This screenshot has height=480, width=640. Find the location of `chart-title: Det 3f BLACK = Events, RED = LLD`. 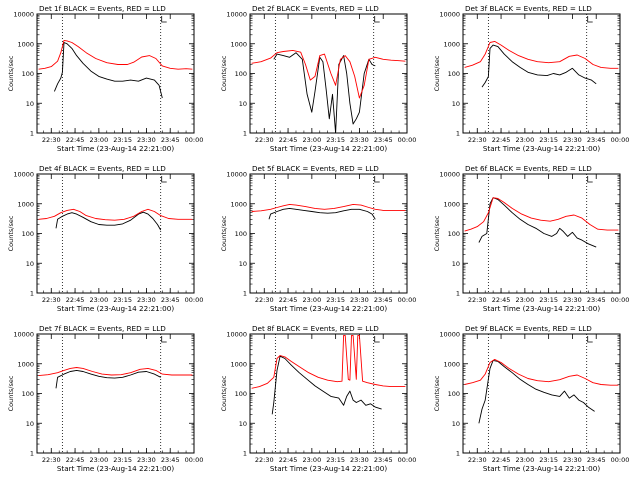

chart-title: Det 3f BLACK = Events, RED = LLD is located at coordinates (528, 8).